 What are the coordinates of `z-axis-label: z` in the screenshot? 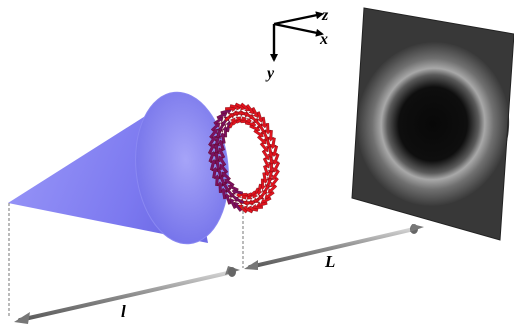 It's located at (325, 15).